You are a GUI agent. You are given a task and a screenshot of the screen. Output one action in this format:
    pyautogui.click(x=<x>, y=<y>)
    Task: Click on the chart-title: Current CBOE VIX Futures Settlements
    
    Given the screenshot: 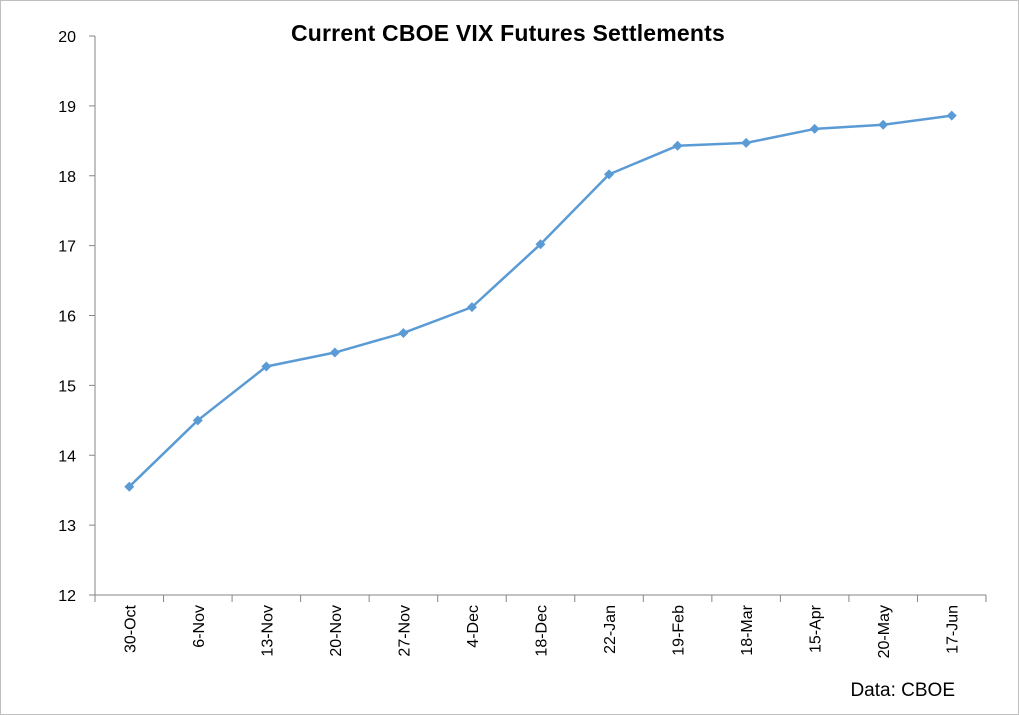 What is the action you would take?
    pyautogui.click(x=508, y=33)
    